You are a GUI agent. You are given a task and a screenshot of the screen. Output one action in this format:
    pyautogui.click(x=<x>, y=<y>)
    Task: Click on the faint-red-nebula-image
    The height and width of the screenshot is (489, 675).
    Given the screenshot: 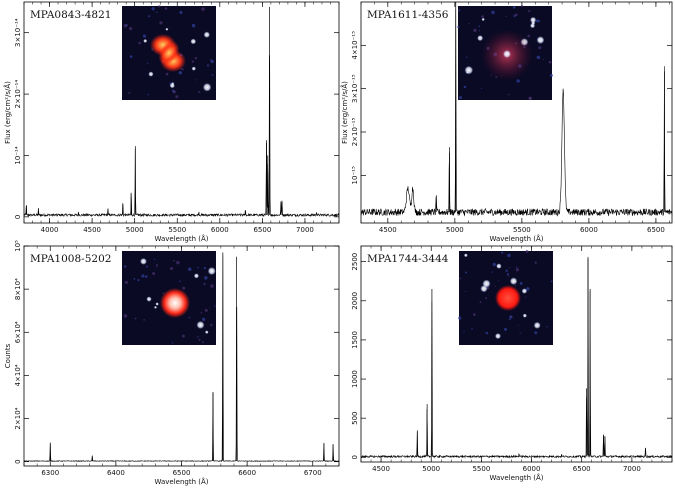 What is the action you would take?
    pyautogui.click(x=505, y=52)
    